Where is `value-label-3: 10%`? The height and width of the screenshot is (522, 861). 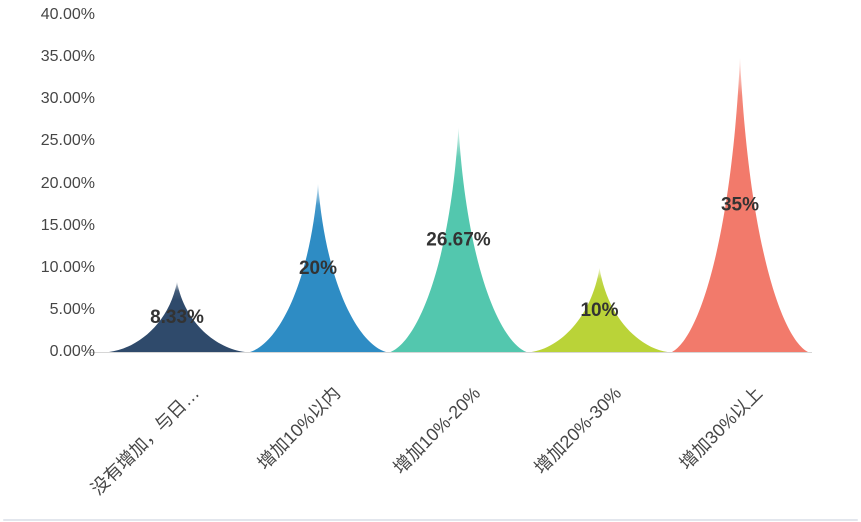
value-label-3: 10% is located at coordinates (599, 310).